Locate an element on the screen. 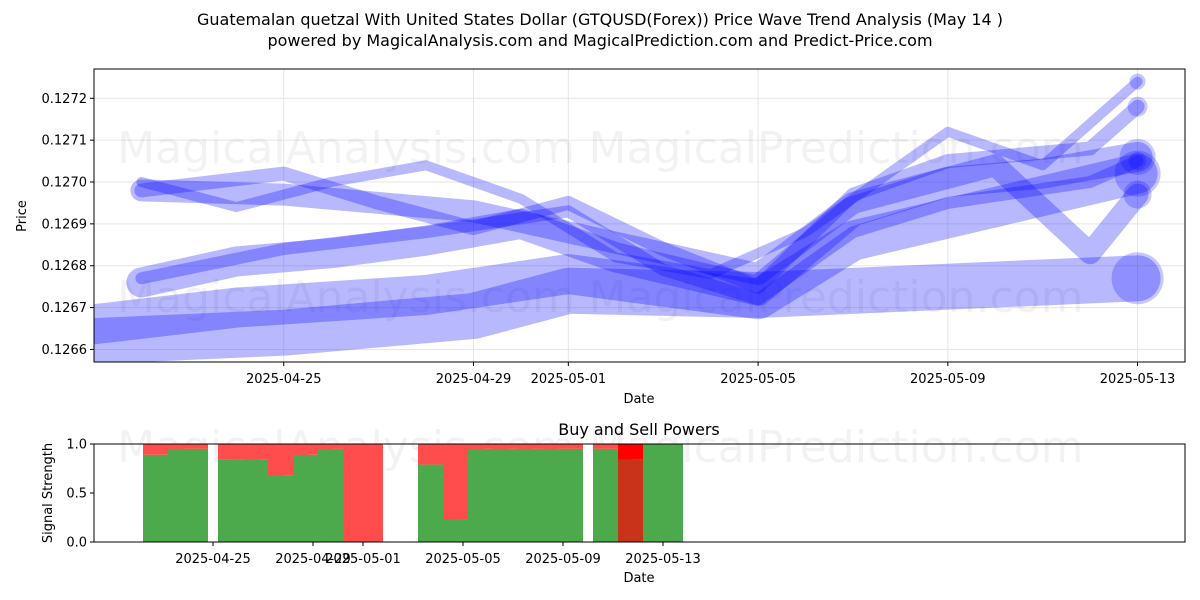 This screenshot has width=1200, height=600. price-y-tick-label: 0.1272 is located at coordinates (65, 99).